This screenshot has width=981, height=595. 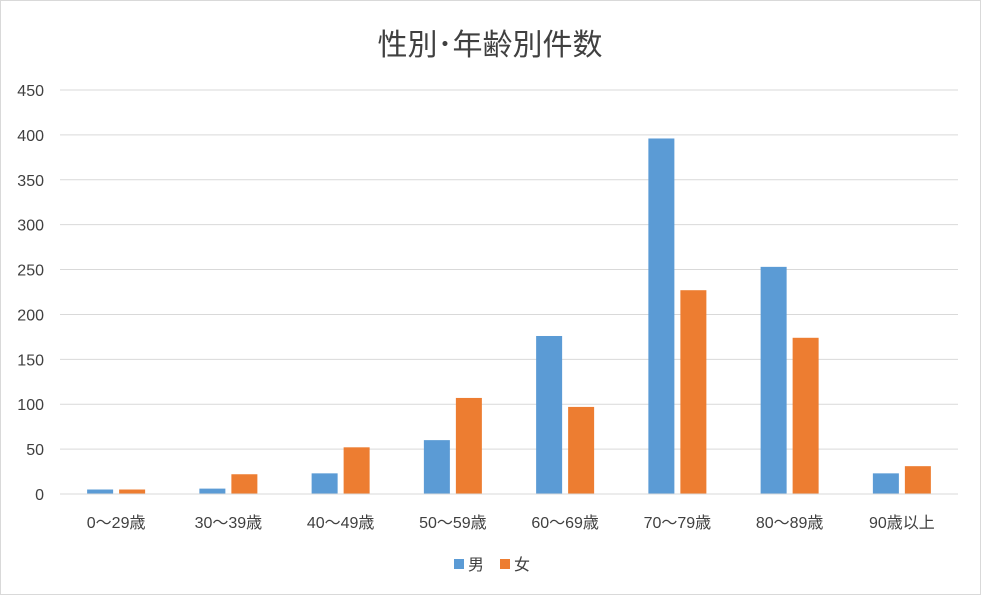 I want to click on legend: 男女, so click(x=492, y=564).